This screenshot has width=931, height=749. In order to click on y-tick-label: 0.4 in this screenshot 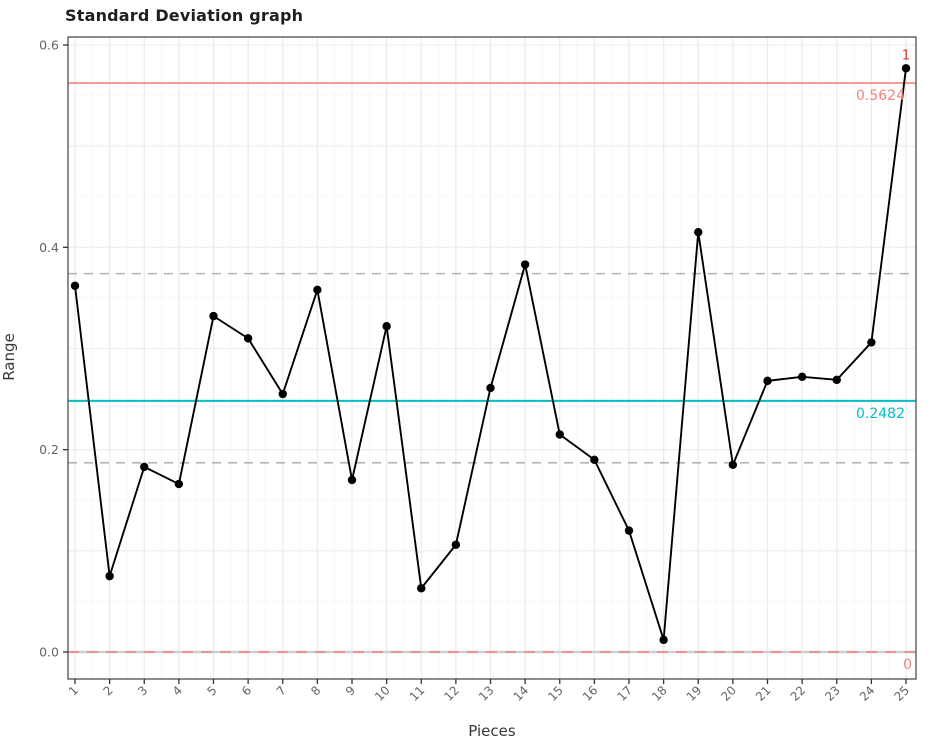, I will do `click(49, 247)`.